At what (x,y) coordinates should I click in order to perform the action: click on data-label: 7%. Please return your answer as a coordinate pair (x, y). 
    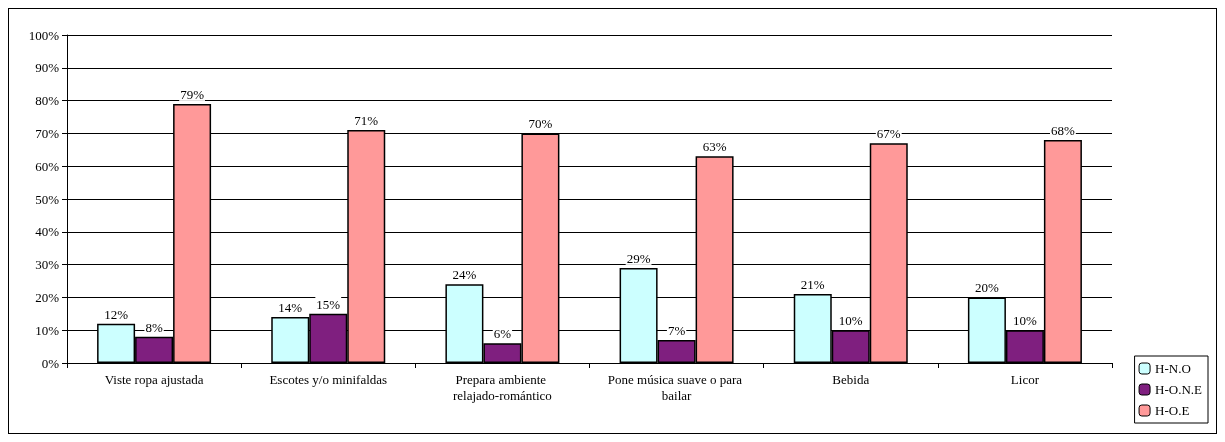
    Looking at the image, I should click on (676, 331).